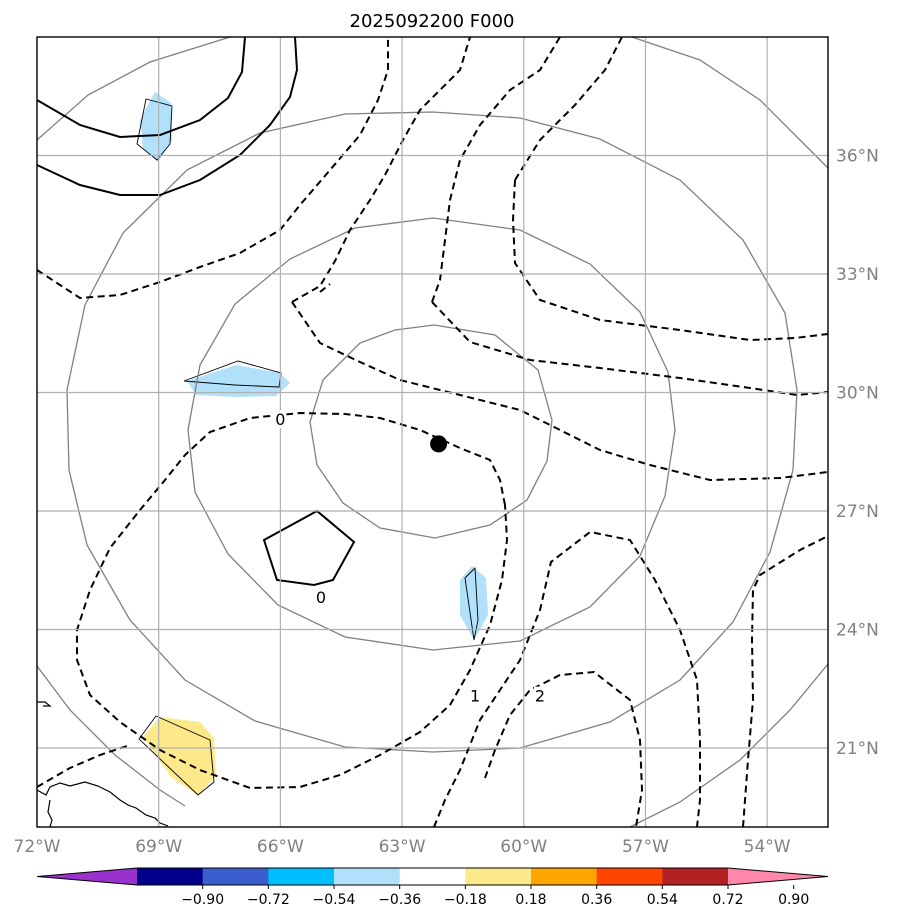 The image size is (897, 924). I want to click on contour-label: 1, so click(475, 696).